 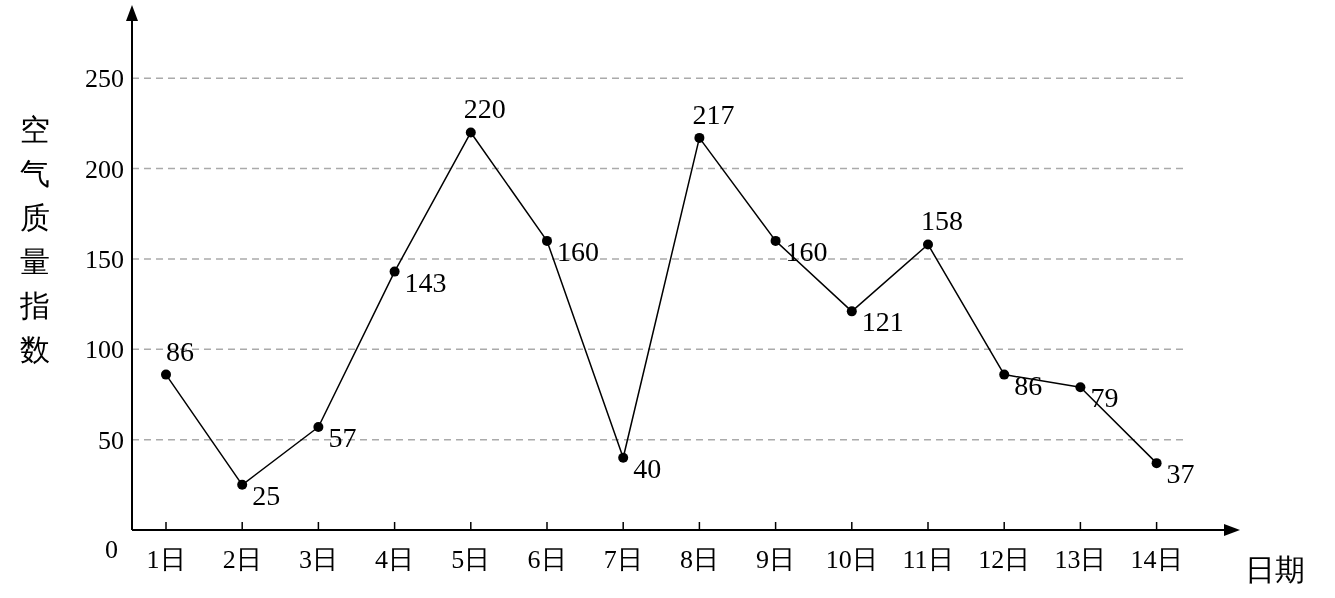 I want to click on data-label: 25, so click(x=266, y=495).